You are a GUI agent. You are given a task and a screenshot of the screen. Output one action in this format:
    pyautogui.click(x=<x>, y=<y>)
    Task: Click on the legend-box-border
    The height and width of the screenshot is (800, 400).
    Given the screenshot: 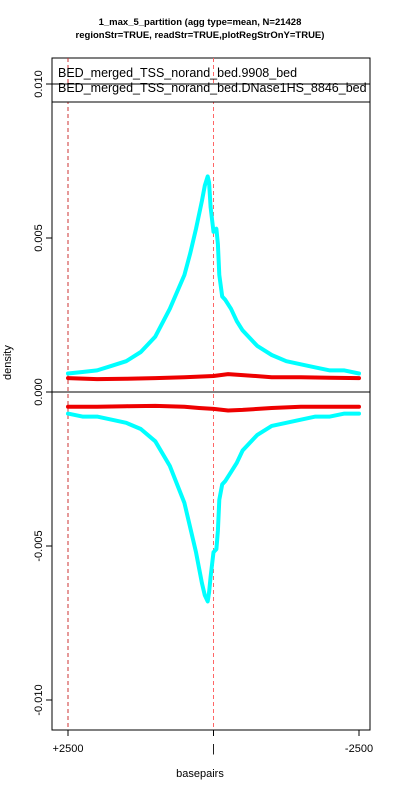 What is the action you would take?
    pyautogui.click(x=211, y=93)
    